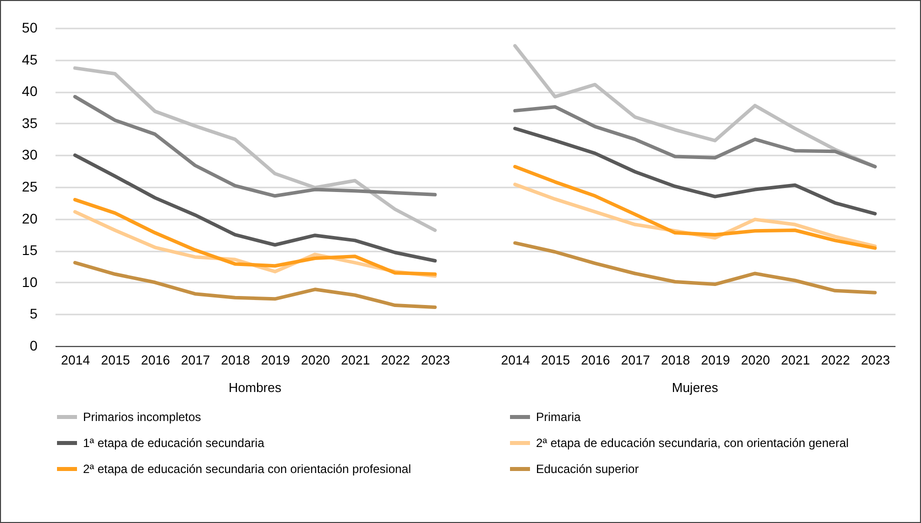  I want to click on legend-label: Primarios incompletos, so click(142, 417).